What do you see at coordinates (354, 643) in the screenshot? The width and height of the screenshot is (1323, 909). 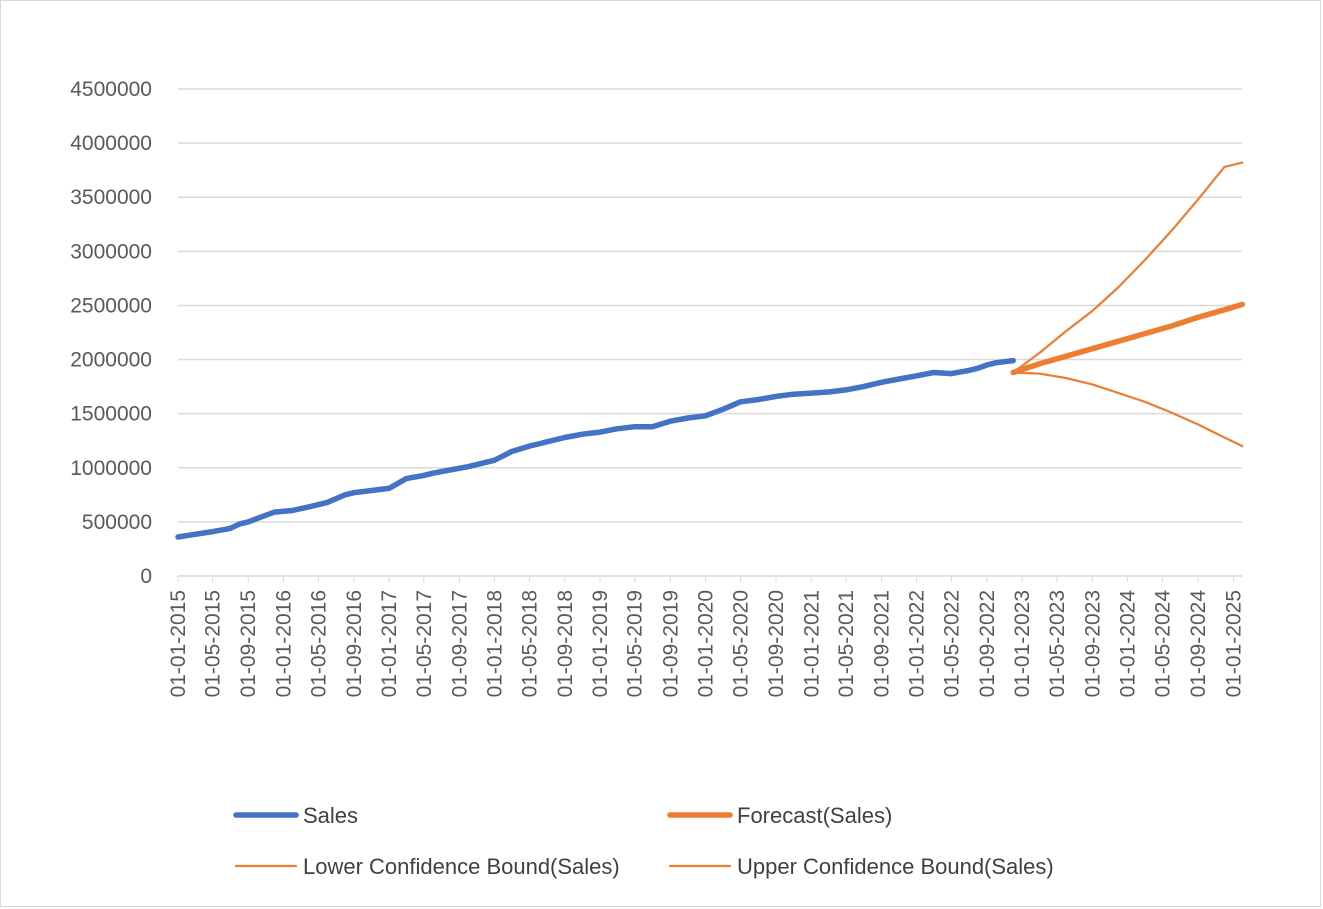 I see `x-tick-label: 01-09-2016` at bounding box center [354, 643].